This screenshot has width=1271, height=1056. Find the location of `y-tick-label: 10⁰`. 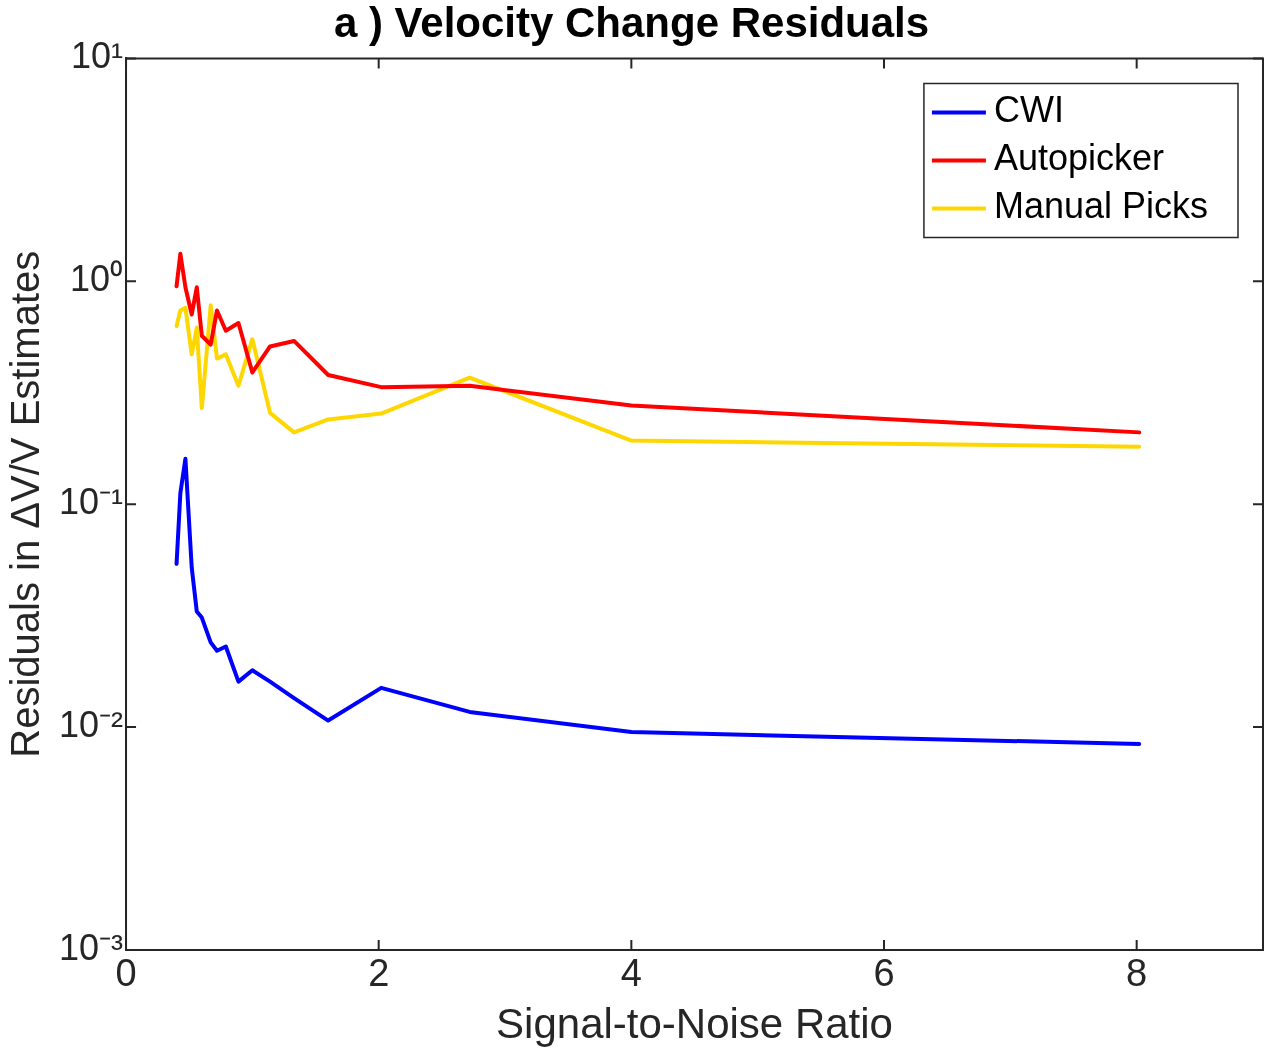

y-tick-label: 10⁰ is located at coordinates (96, 279).